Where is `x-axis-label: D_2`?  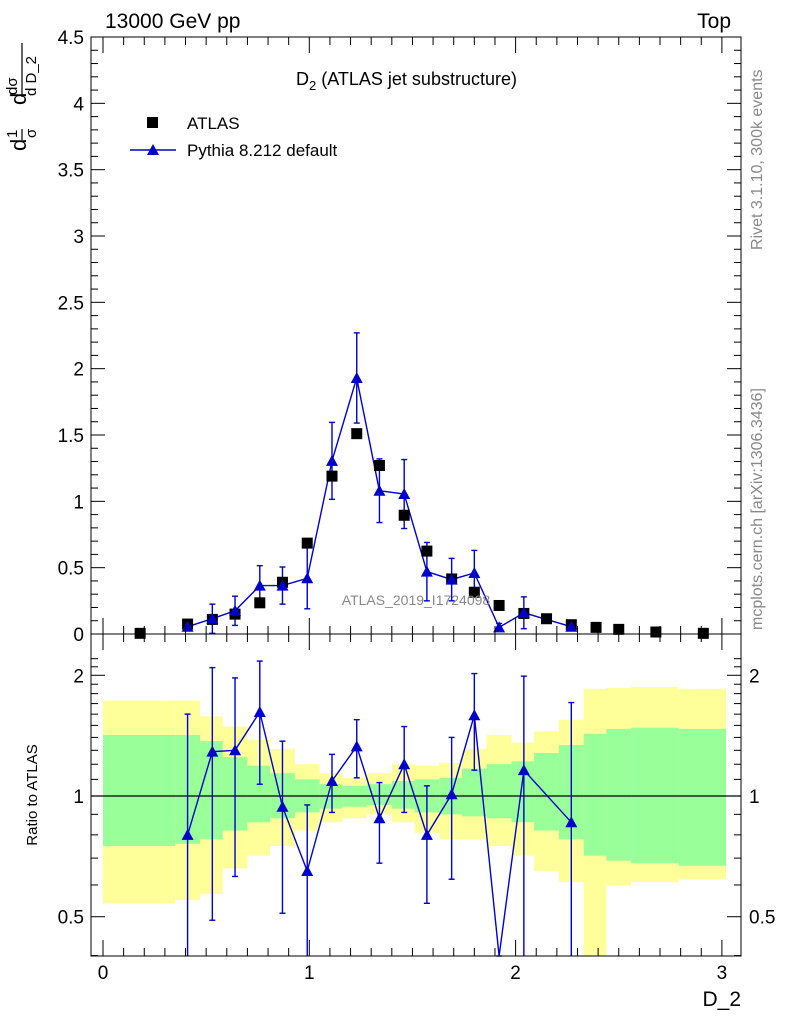 x-axis-label: D_2 is located at coordinates (721, 999).